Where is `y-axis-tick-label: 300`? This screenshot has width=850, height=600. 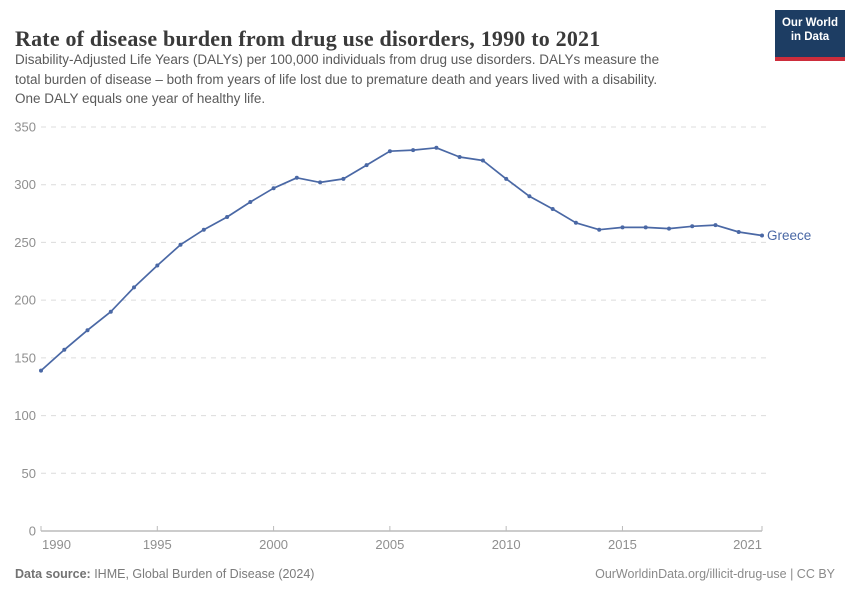
y-axis-tick-label: 300 is located at coordinates (25, 184).